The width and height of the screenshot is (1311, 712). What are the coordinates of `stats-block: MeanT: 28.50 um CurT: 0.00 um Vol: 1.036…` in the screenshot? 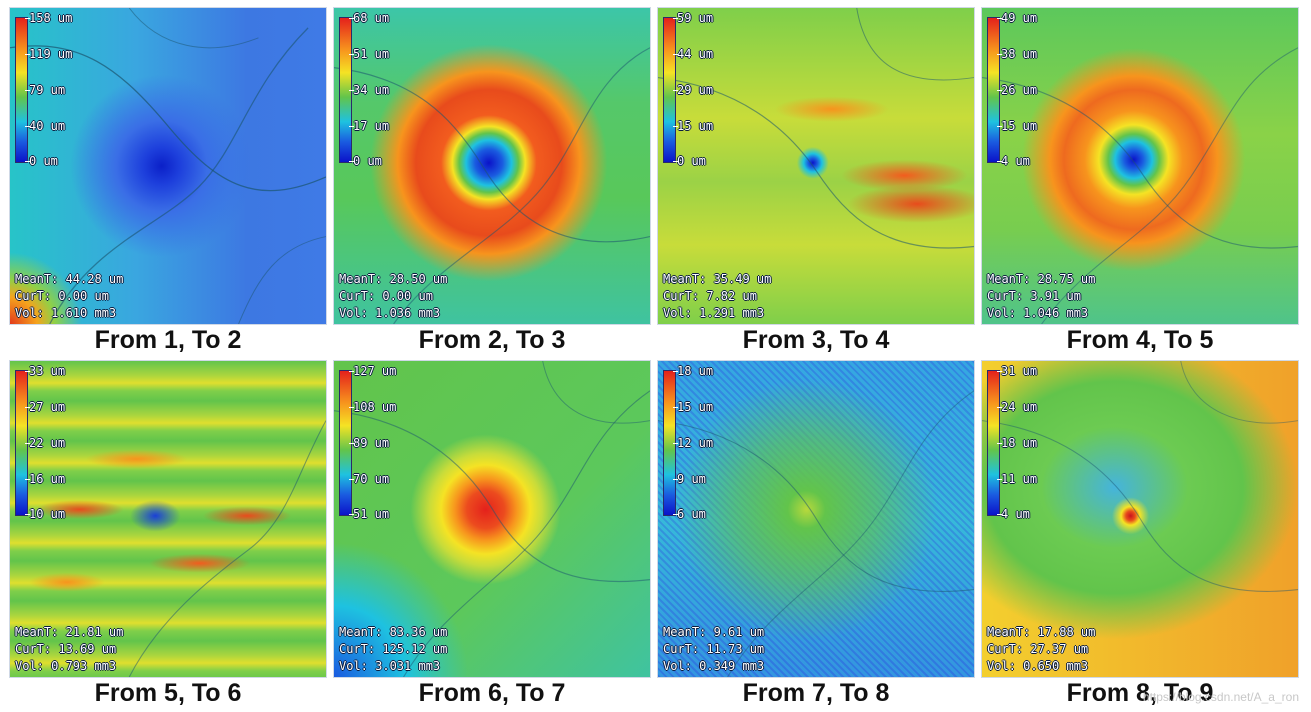 It's located at (393, 296).